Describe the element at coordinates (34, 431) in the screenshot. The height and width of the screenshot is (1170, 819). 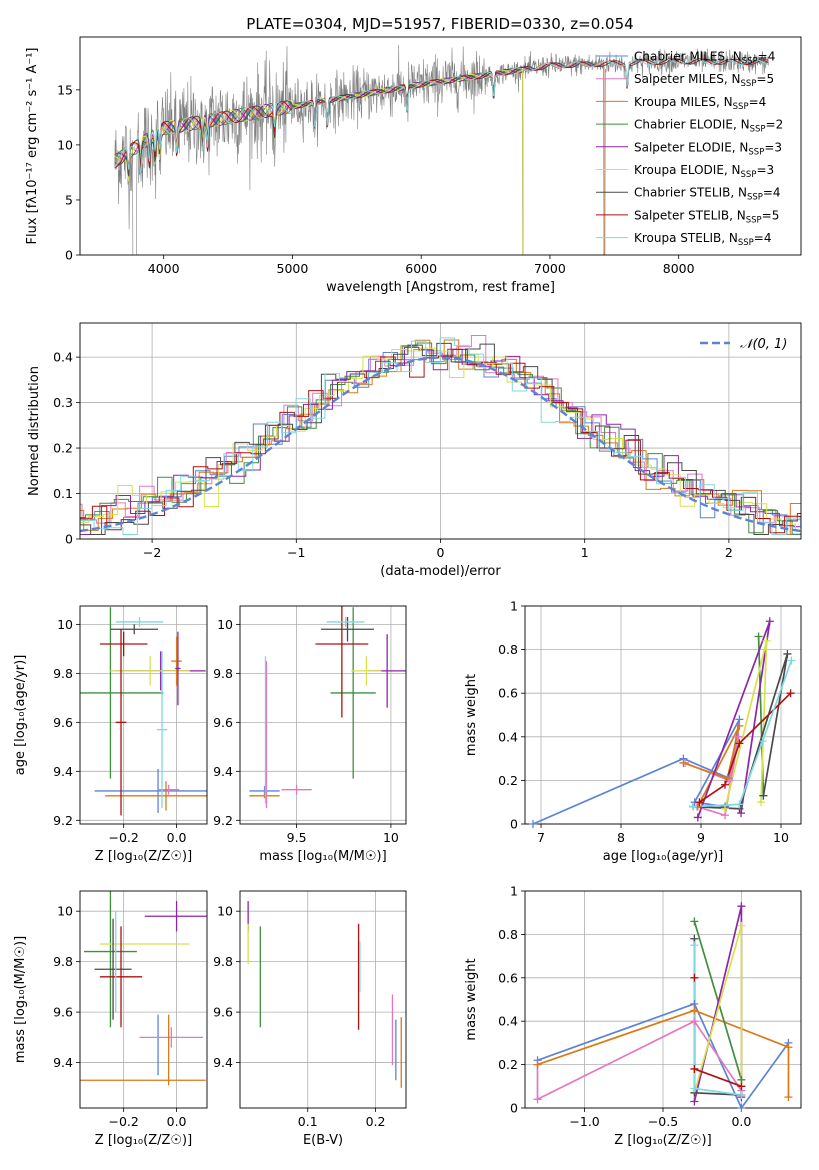
I see `y-axis-label: Normed distribution` at that location.